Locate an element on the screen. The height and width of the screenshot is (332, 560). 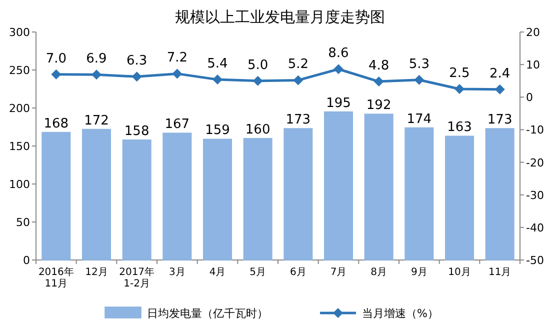
x-tick-label: 8月 is located at coordinates (379, 272).